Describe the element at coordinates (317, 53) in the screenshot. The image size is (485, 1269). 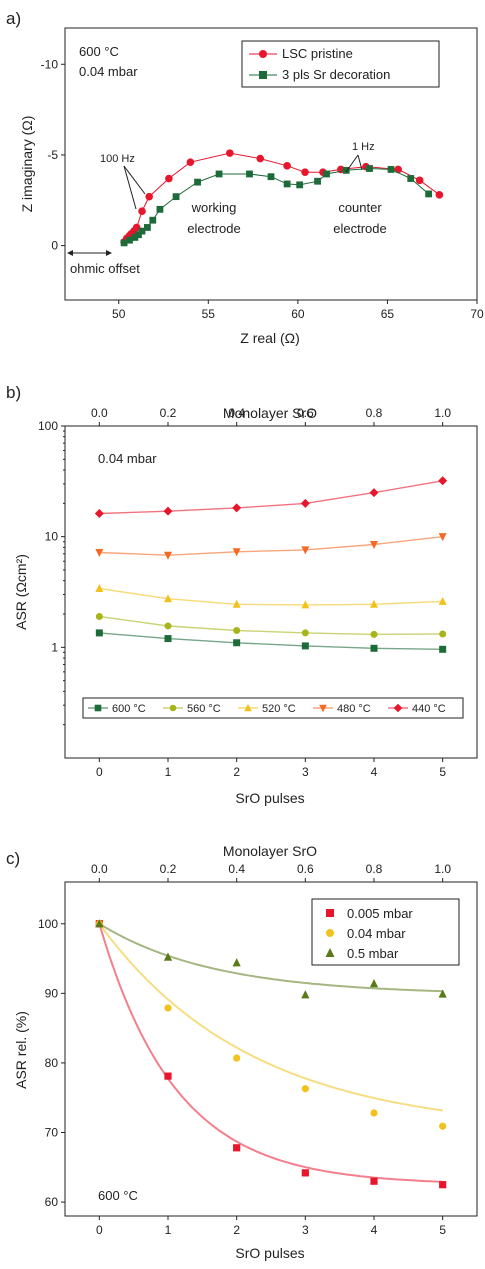
I see `legend-label-lsc-pristine: LSC pristine` at that location.